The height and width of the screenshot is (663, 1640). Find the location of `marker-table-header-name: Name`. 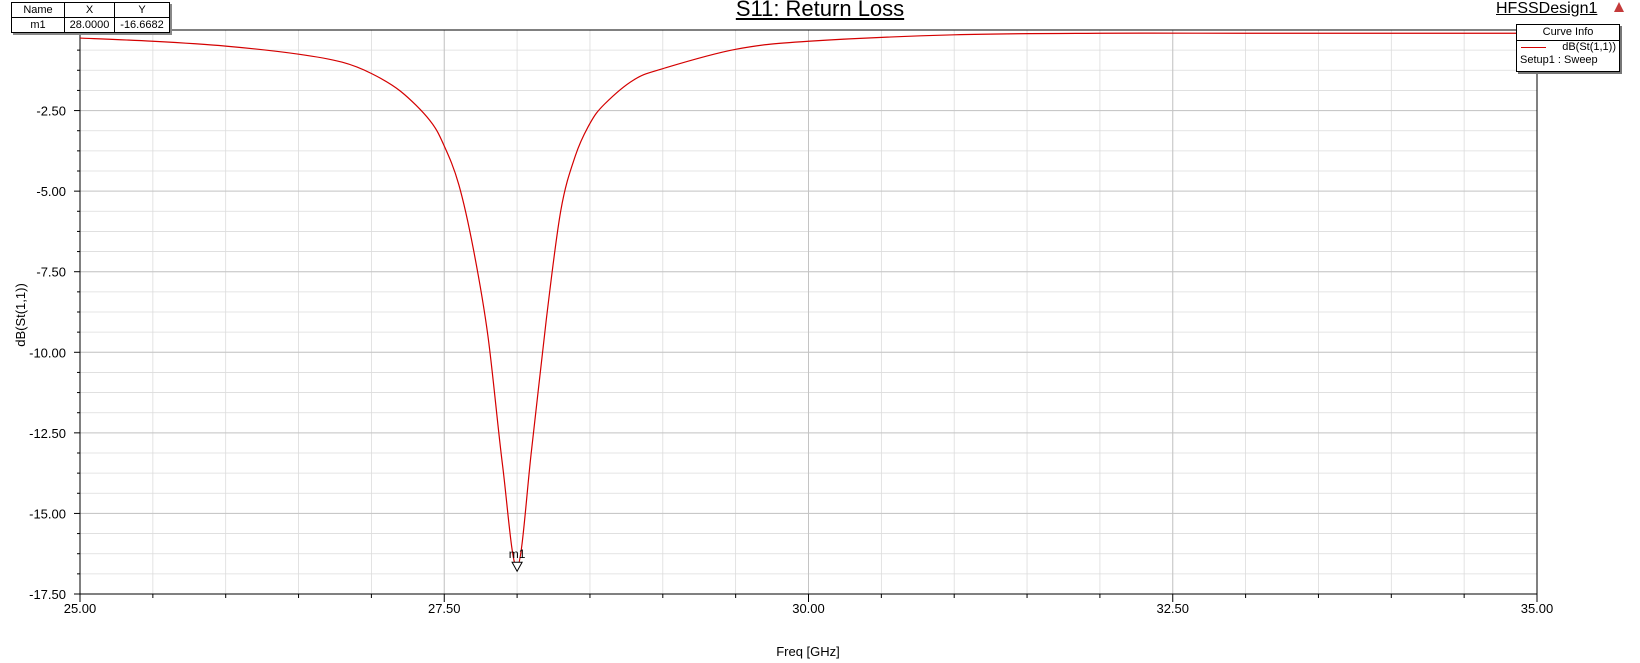

marker-table-header-name: Name is located at coordinates (38, 10).